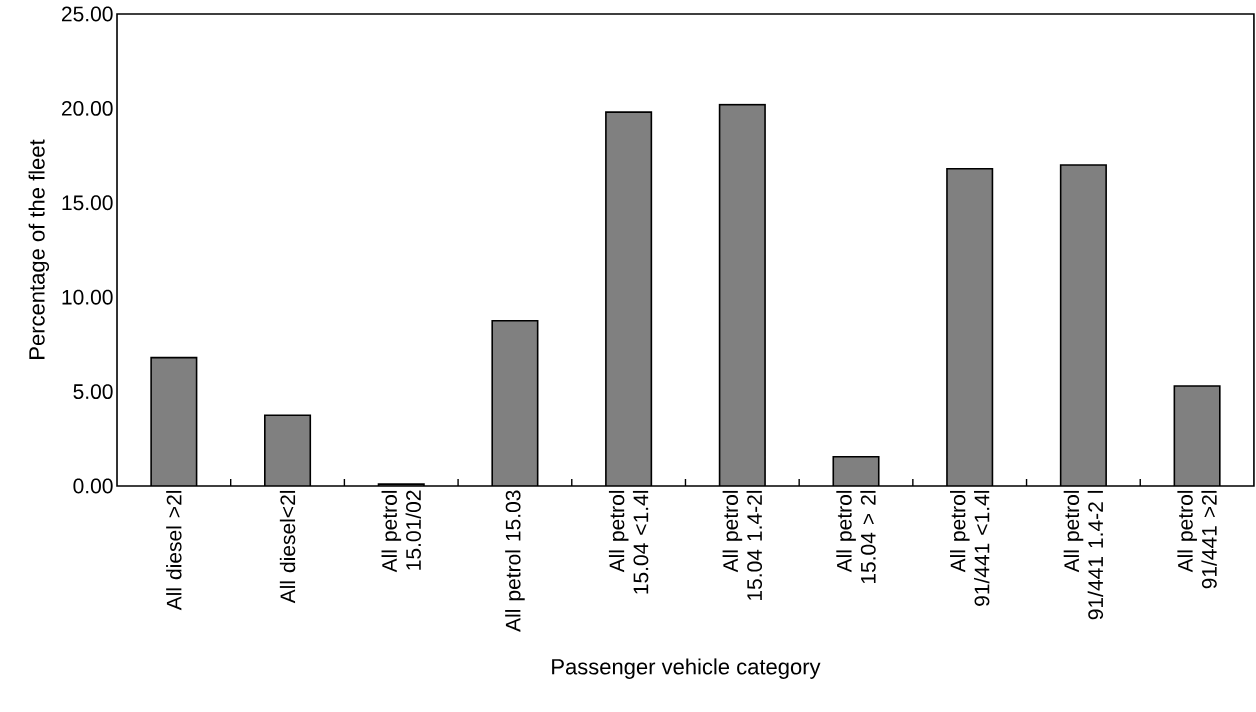  What do you see at coordinates (39, 249) in the screenshot?
I see `y-axis-title: Percentage of the fleet` at bounding box center [39, 249].